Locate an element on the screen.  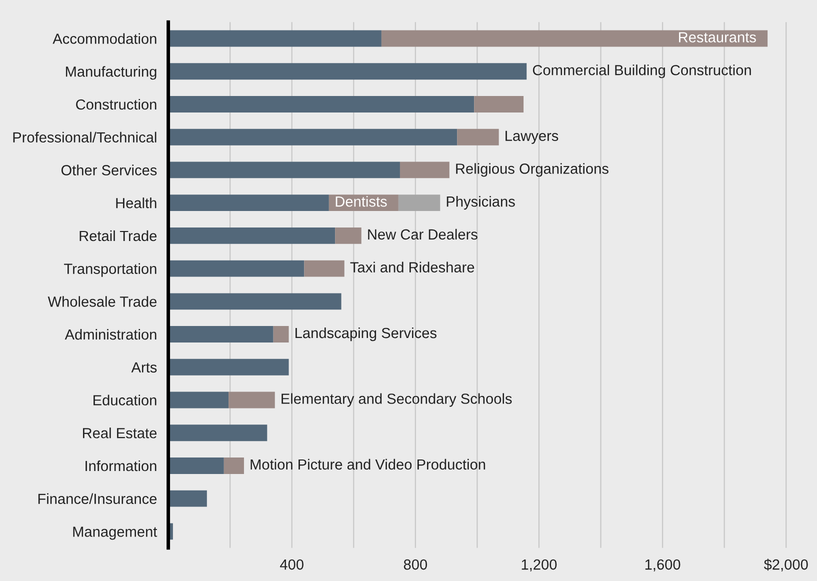
x-tick-label: 1,200 is located at coordinates (539, 565).